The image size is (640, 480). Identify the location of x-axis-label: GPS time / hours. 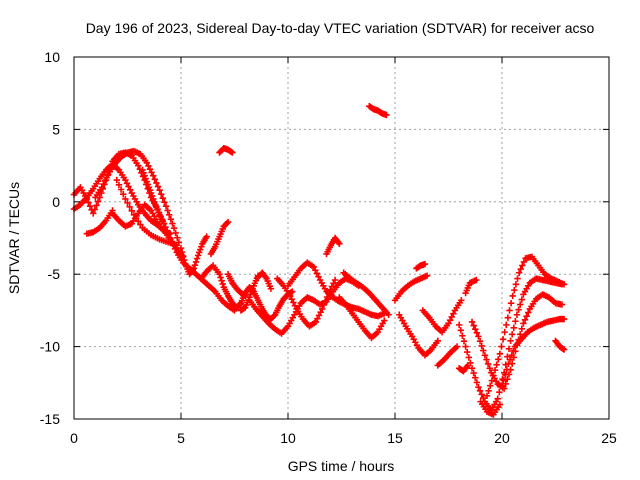
(341, 466).